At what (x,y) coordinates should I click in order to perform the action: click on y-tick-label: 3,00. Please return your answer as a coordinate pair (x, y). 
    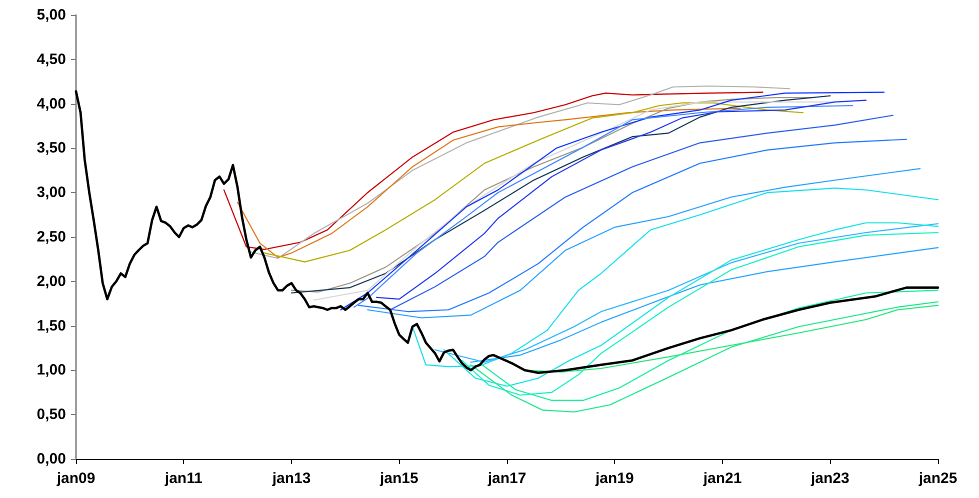
    Looking at the image, I should click on (51, 193).